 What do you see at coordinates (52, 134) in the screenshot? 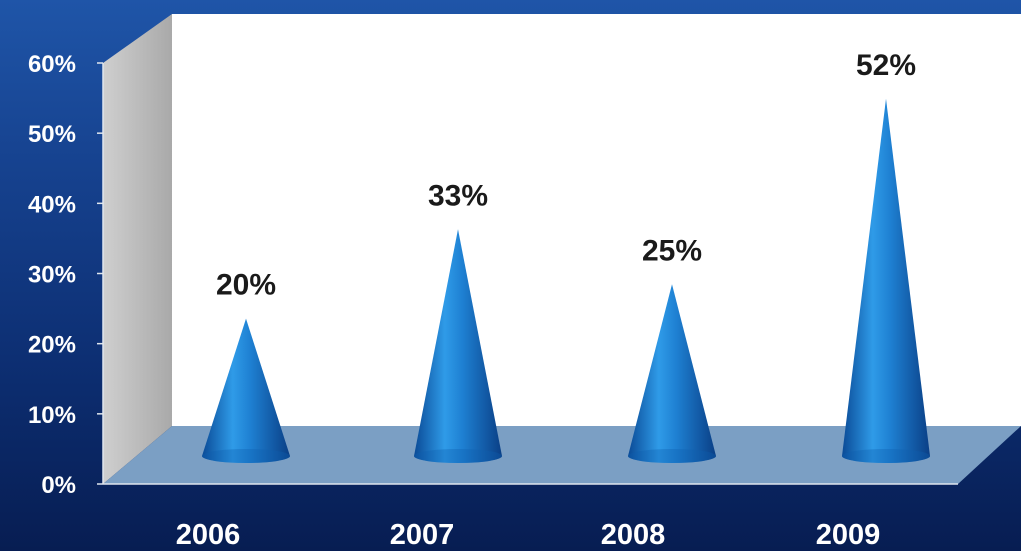
I see `y-tick-label: 50%` at bounding box center [52, 134].